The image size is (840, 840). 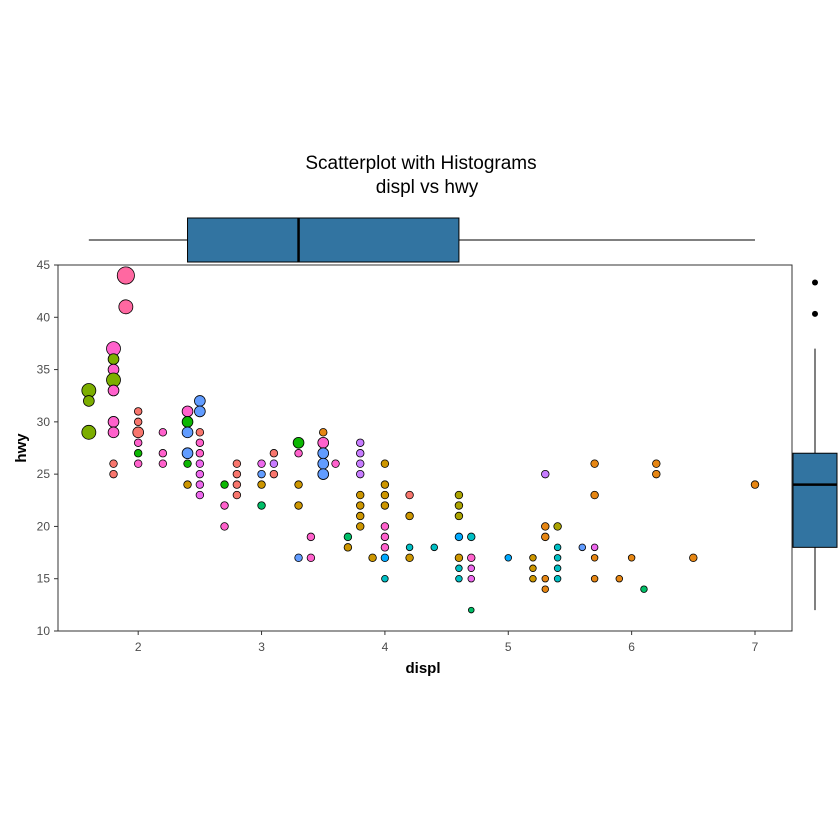 I want to click on boxplot-y-box, so click(x=815, y=500).